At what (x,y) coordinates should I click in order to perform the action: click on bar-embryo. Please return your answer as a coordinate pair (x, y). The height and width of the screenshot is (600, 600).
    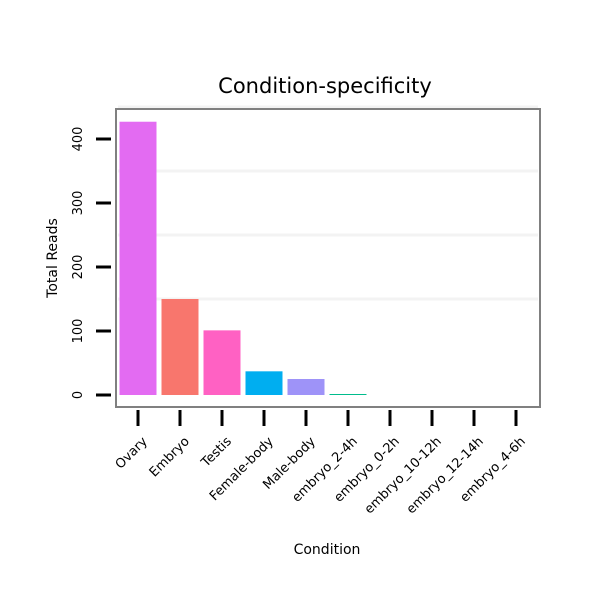
    Looking at the image, I should click on (180, 347).